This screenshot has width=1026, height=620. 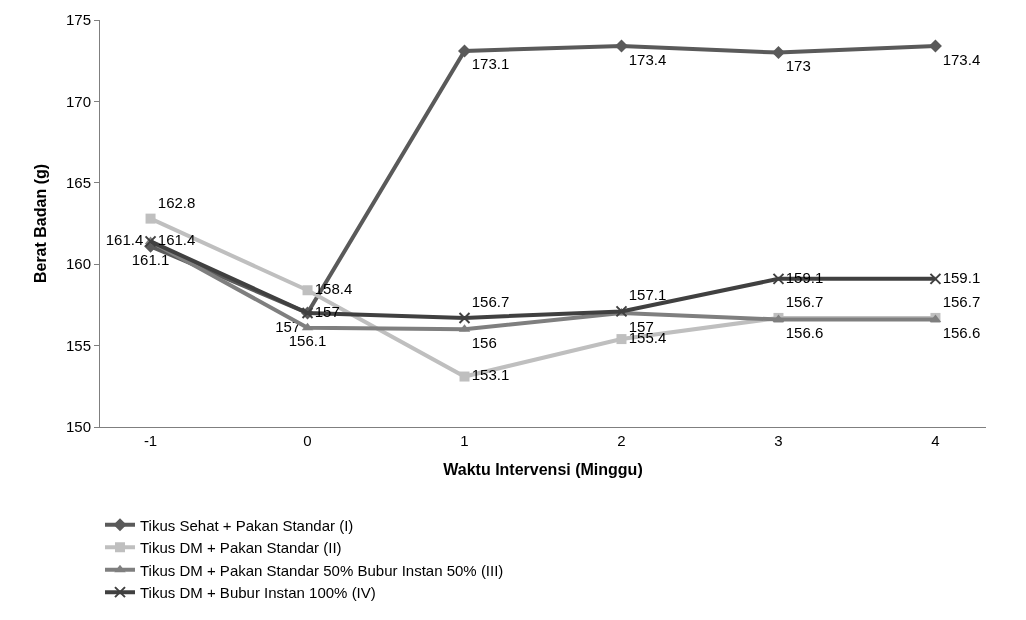 What do you see at coordinates (176, 202) in the screenshot?
I see `data-label: 162.8` at bounding box center [176, 202].